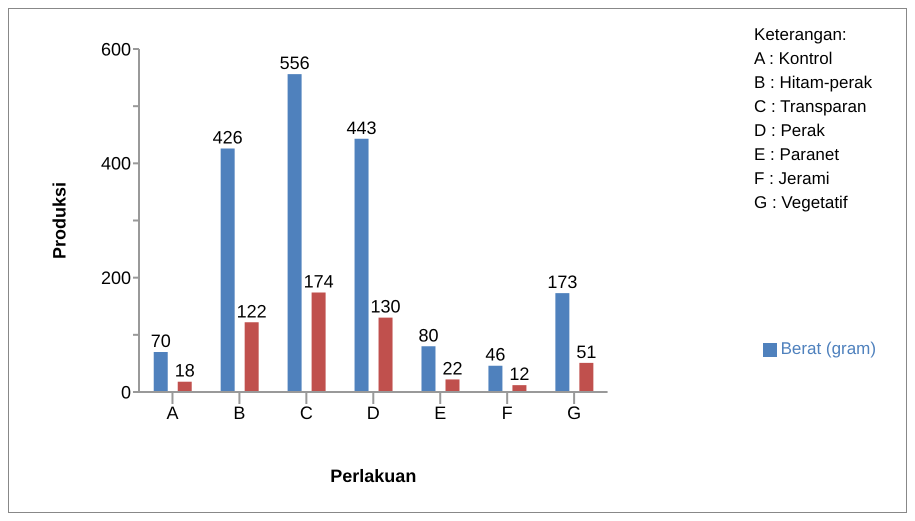 Image resolution: width=915 pixels, height=521 pixels. I want to click on data-label: 70, so click(160, 340).